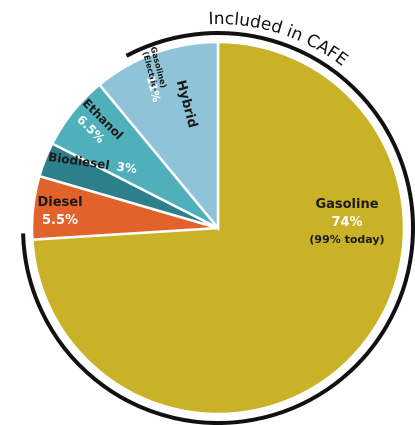  What do you see at coordinates (346, 204) in the screenshot?
I see `label-gasoline-name: Gasoline` at bounding box center [346, 204].